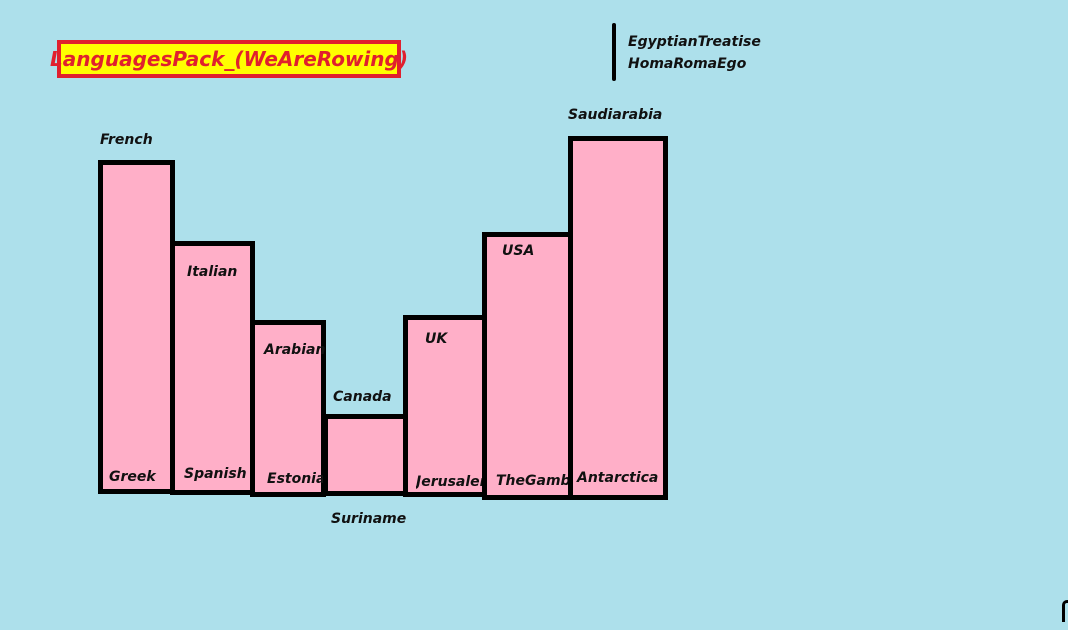 This screenshot has height=630, width=1068. Describe the element at coordinates (362, 397) in the screenshot. I see `bar-top-label: Canada` at that location.